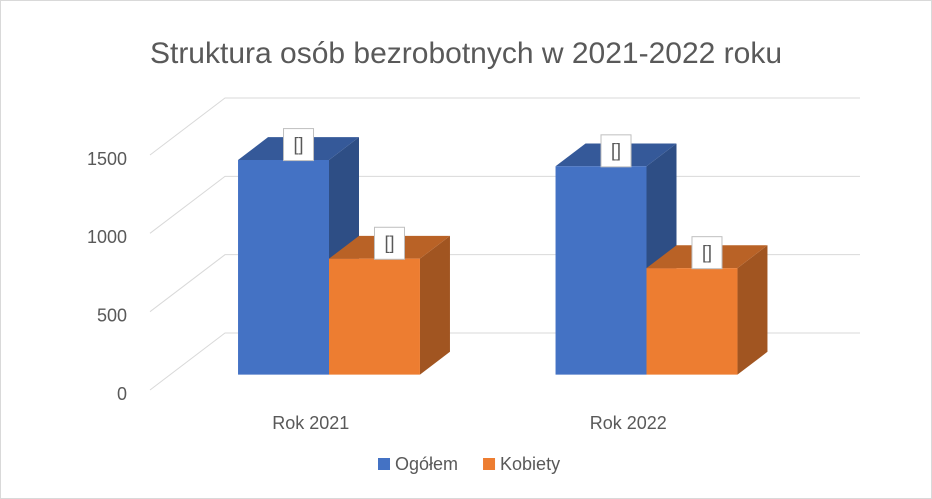  What do you see at coordinates (530, 464) in the screenshot?
I see `legend-label: Kobiety` at bounding box center [530, 464].